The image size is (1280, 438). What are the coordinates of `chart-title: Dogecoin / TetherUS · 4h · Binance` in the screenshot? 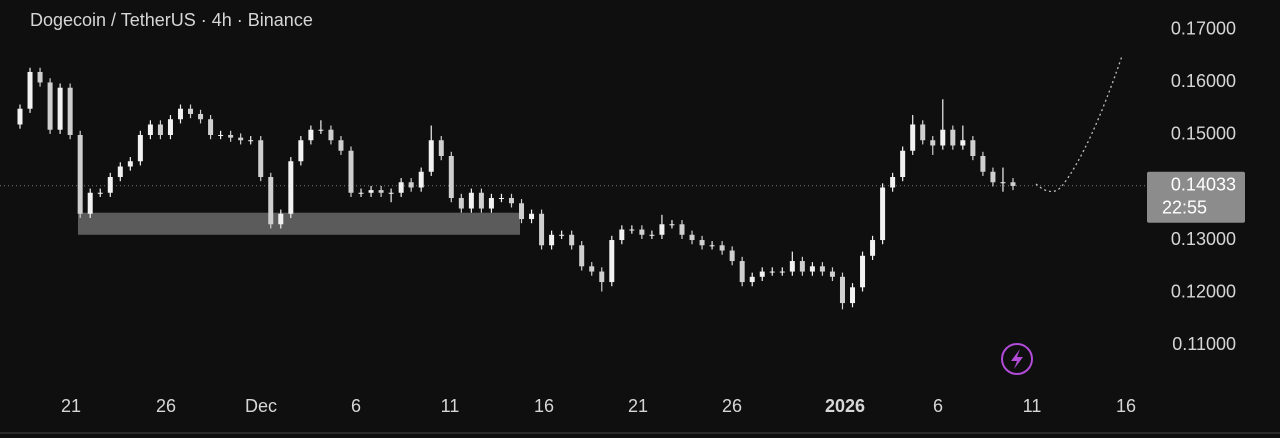 It's located at (171, 20).